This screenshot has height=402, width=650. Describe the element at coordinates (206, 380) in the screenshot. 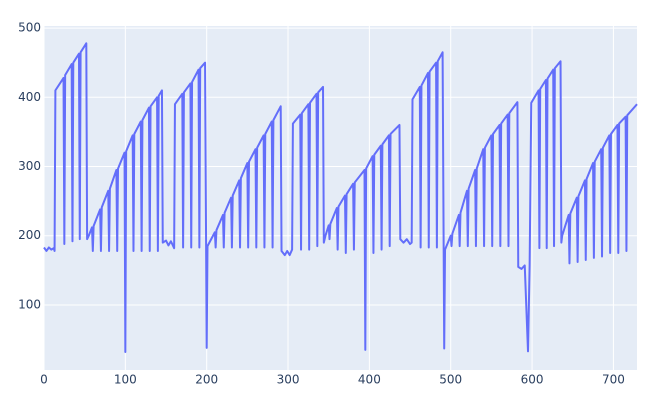

I see `x-tick-label: 200` at that location.